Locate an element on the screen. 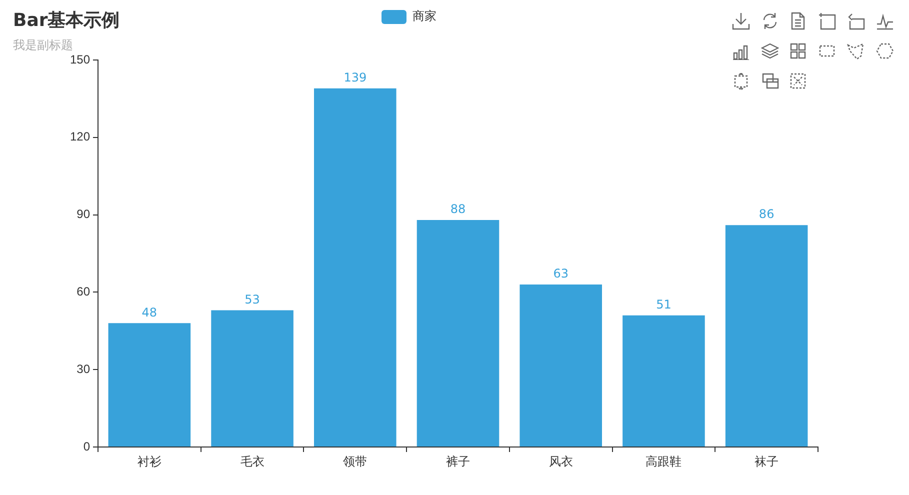 The width and height of the screenshot is (909, 495). data-label: 88 is located at coordinates (458, 209).